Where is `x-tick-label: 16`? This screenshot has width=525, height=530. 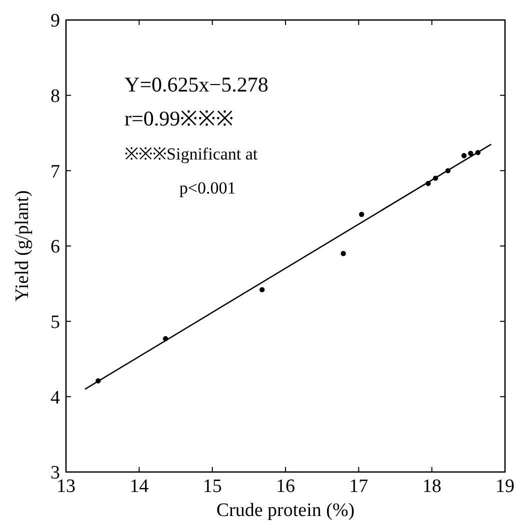 x-tick-label: 16 is located at coordinates (285, 486).